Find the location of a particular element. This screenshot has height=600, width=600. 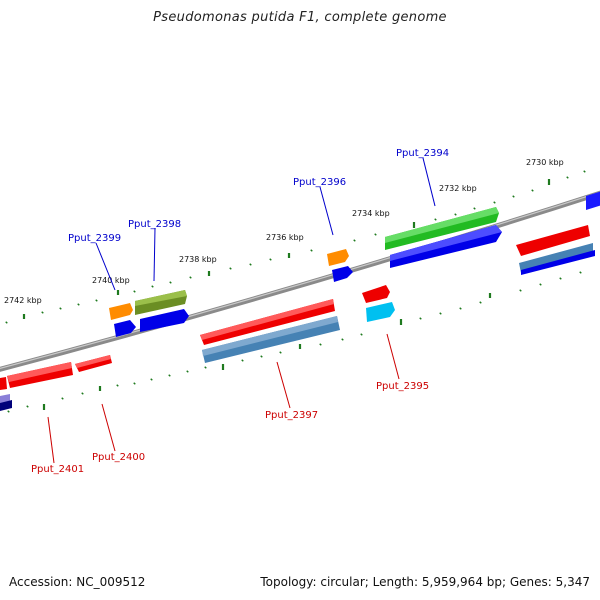

gene-label-pput-2397: Pput_2397 is located at coordinates (291, 415).